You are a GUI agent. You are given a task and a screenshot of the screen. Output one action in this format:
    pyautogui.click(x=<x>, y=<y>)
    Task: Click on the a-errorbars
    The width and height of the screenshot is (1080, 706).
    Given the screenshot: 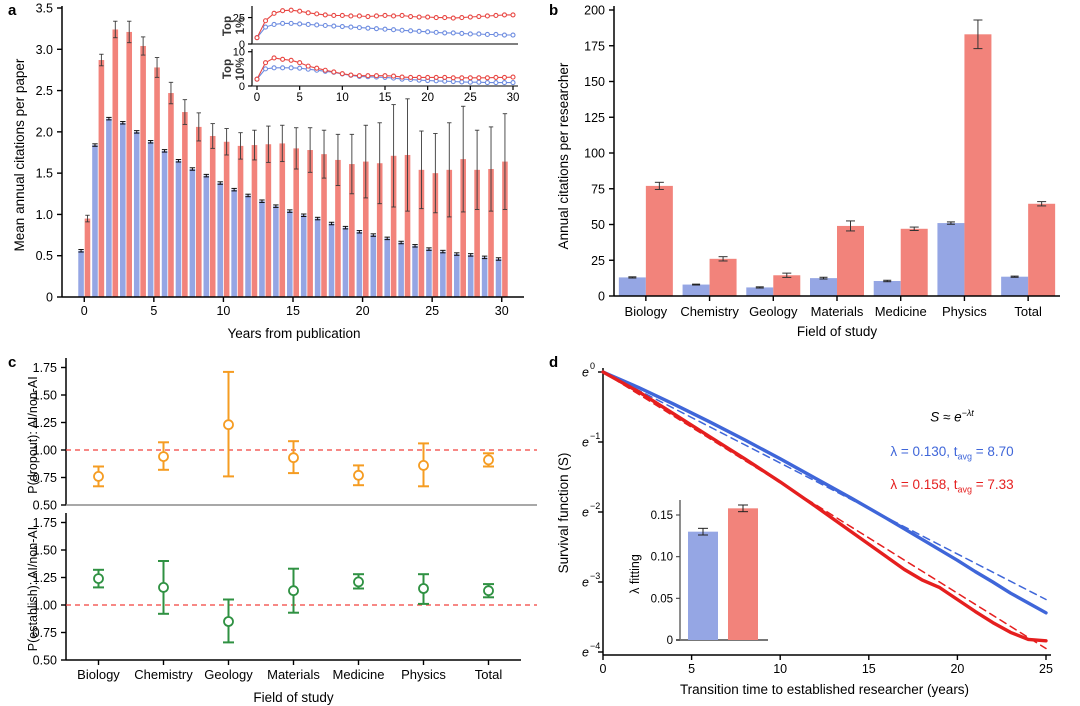 What is the action you would take?
    pyautogui.click(x=293, y=140)
    